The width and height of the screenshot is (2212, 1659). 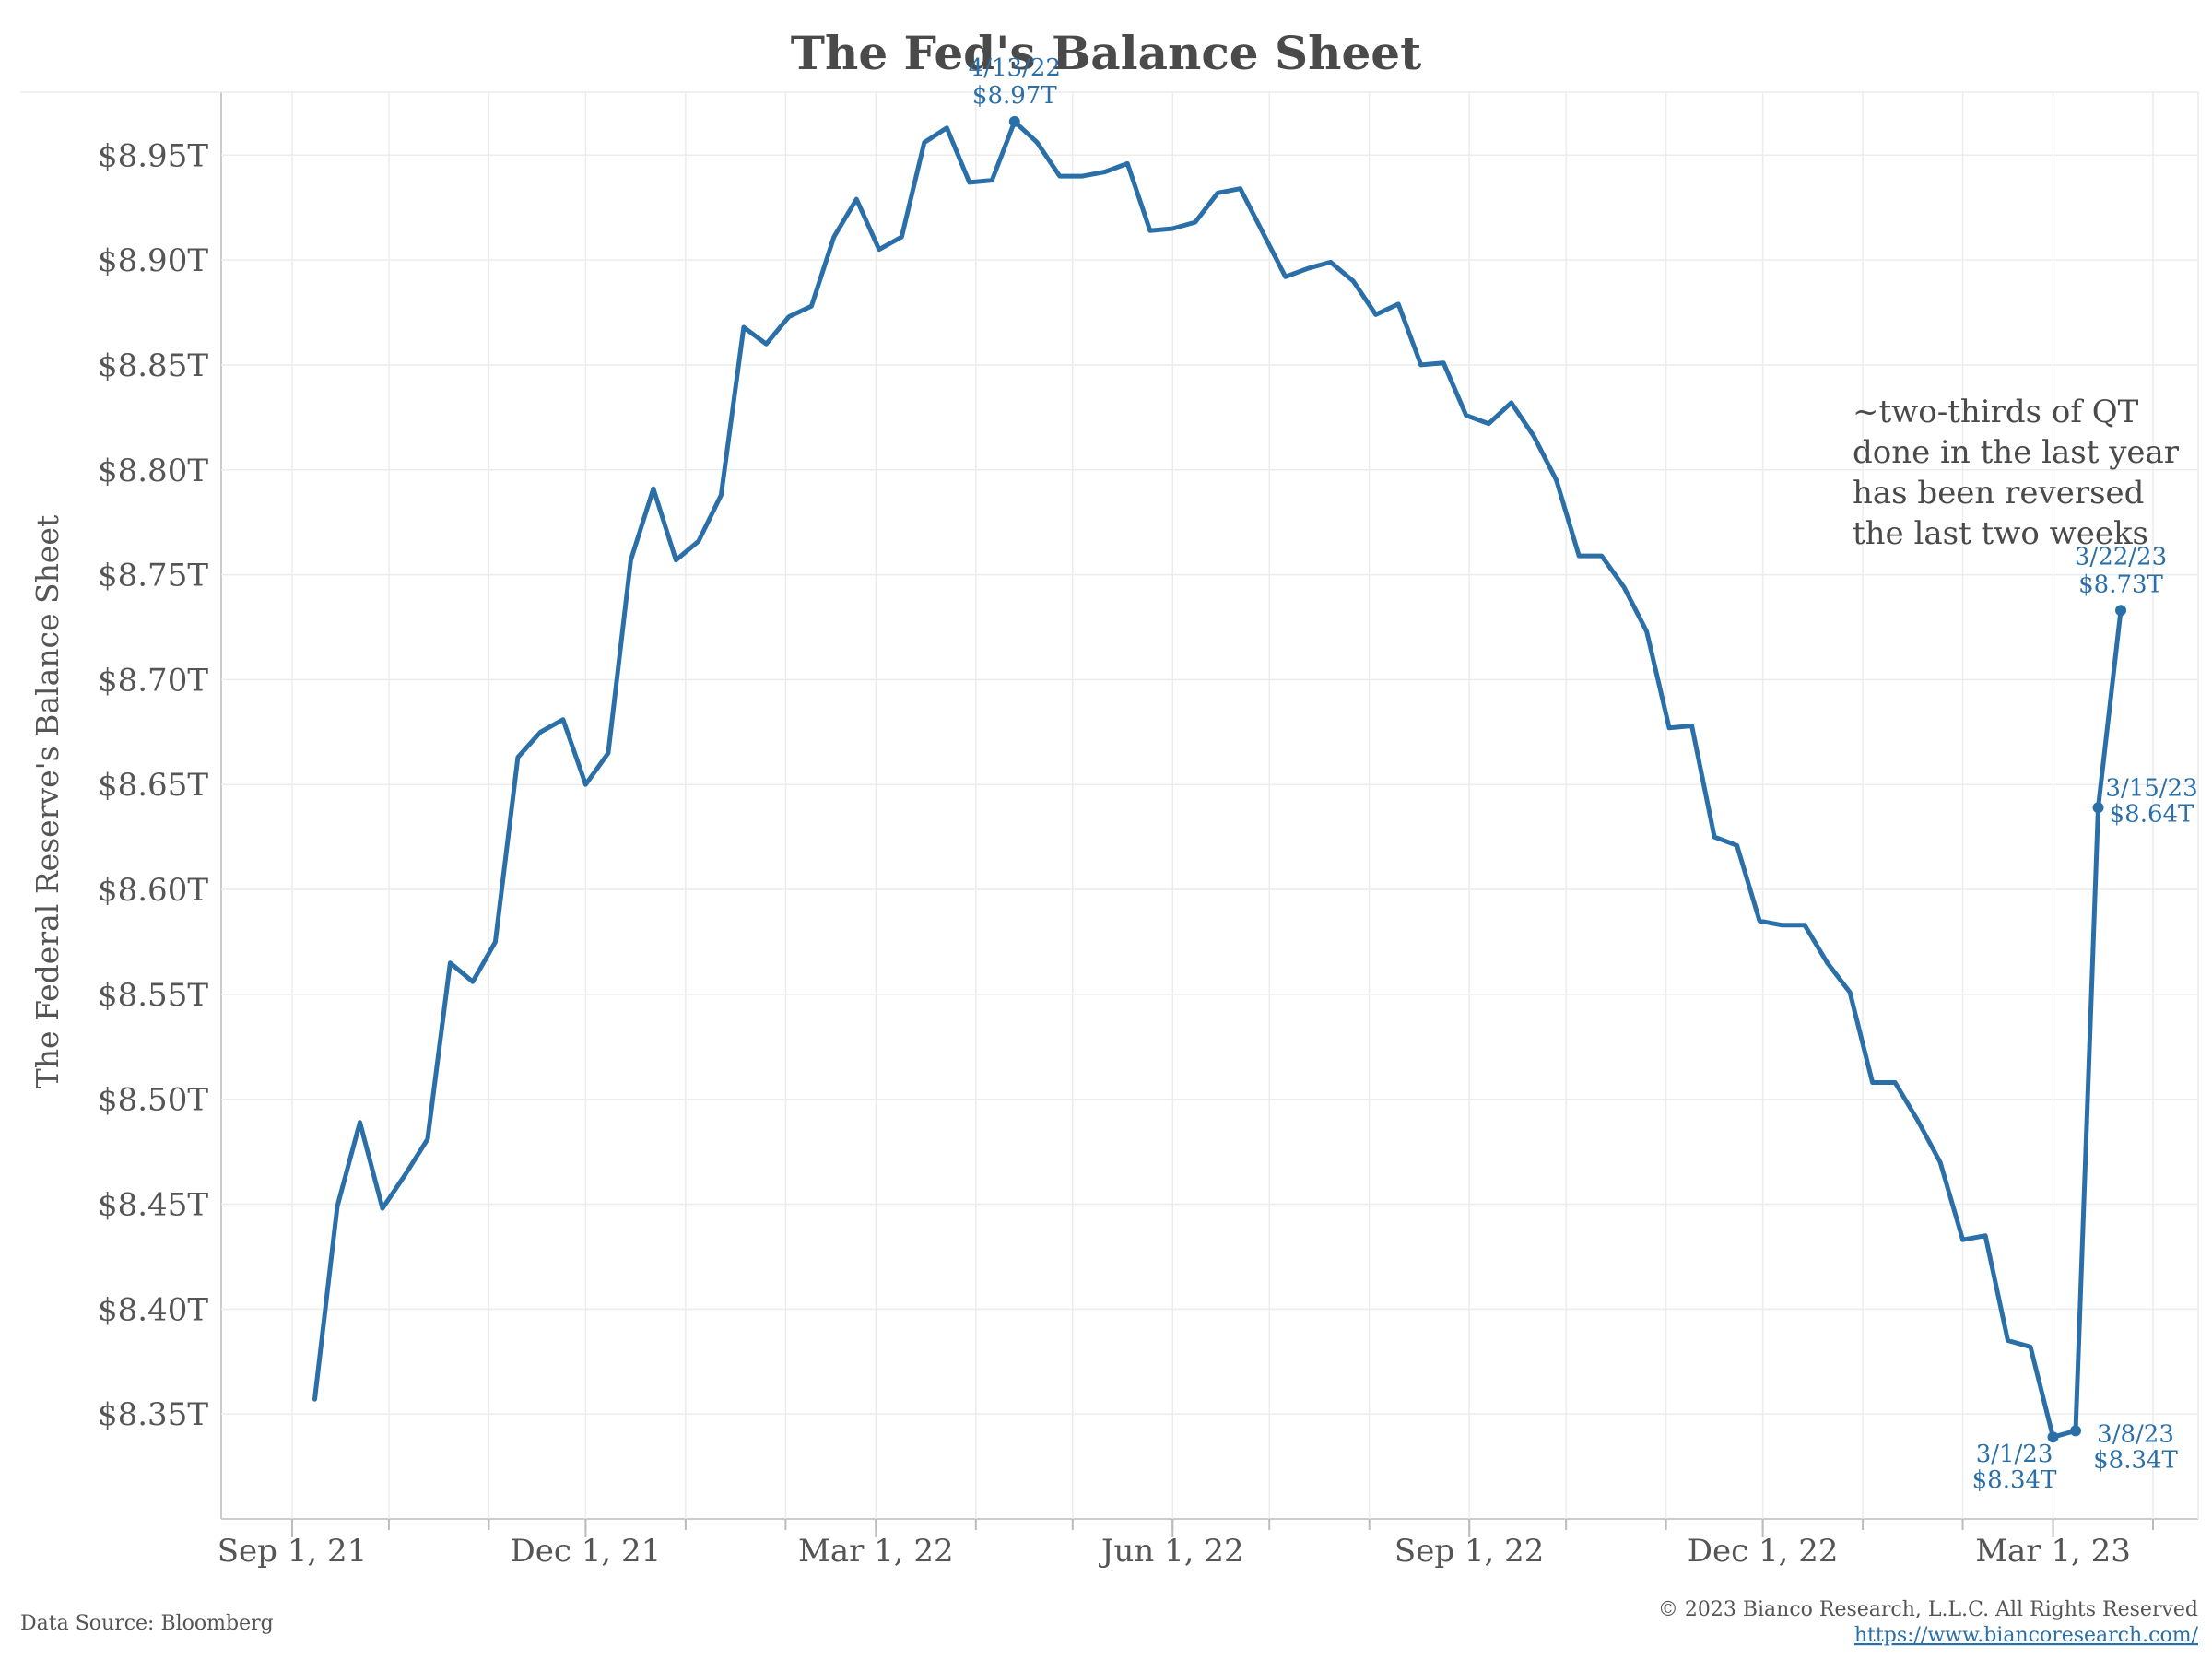 What do you see at coordinates (153, 1100) in the screenshot?
I see `y-tick-label: $8.50T` at bounding box center [153, 1100].